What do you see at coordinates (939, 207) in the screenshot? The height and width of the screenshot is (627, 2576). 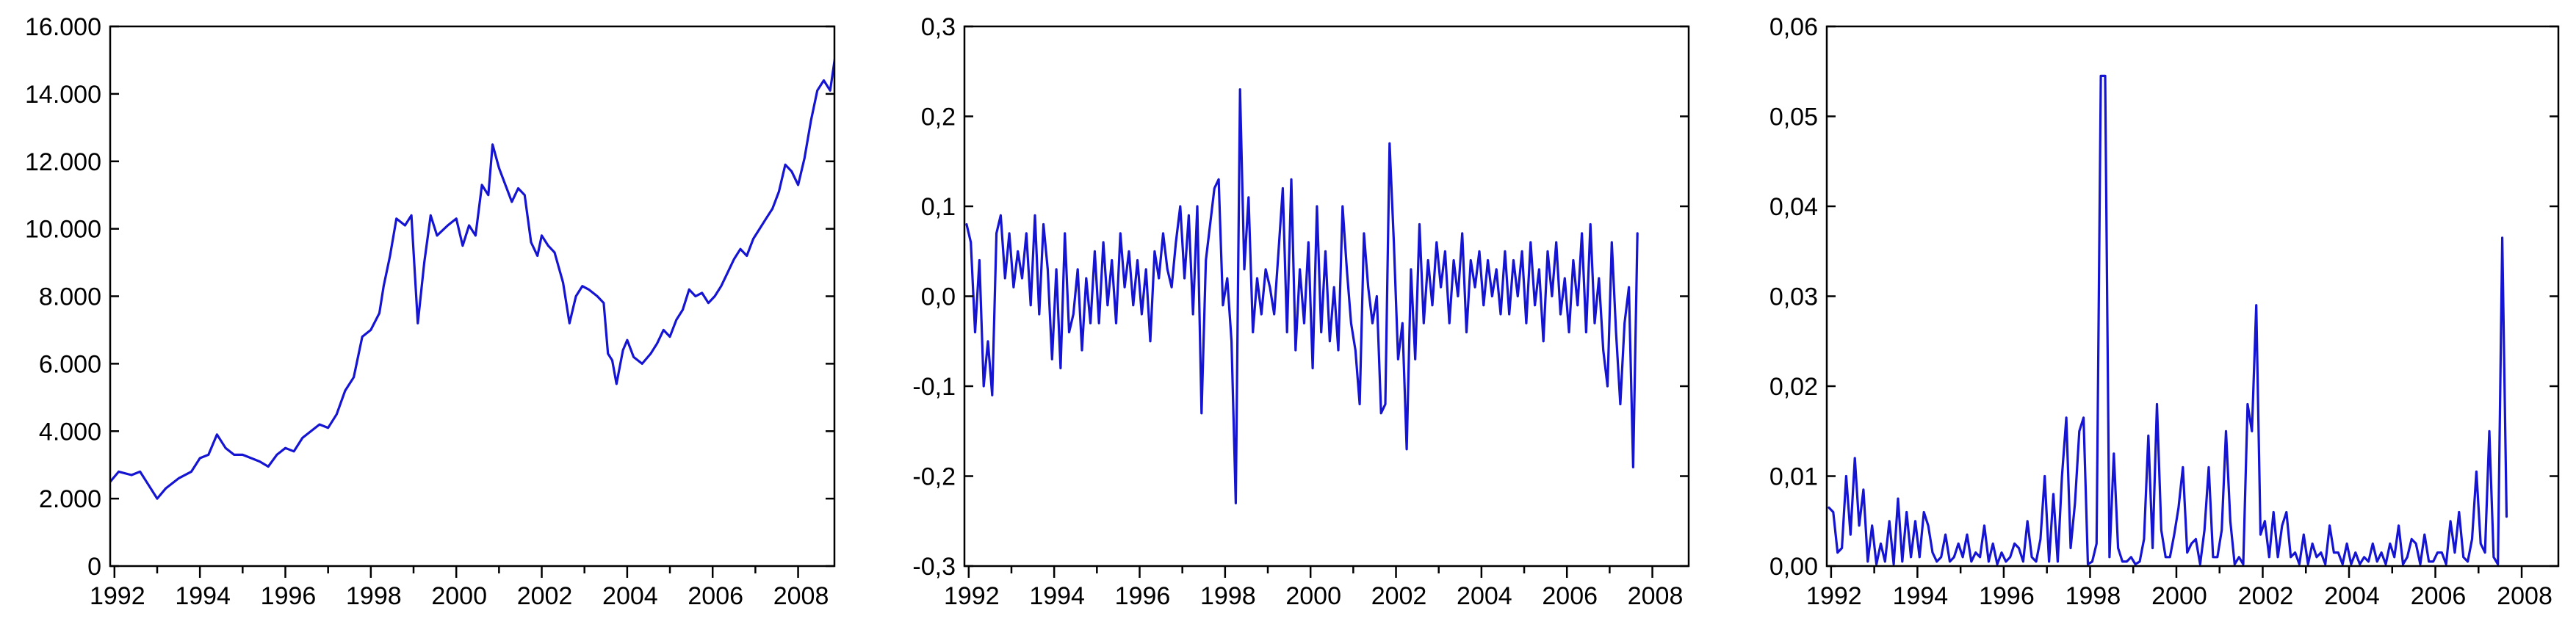 I see `y-tick-label: 0,1` at bounding box center [939, 207].